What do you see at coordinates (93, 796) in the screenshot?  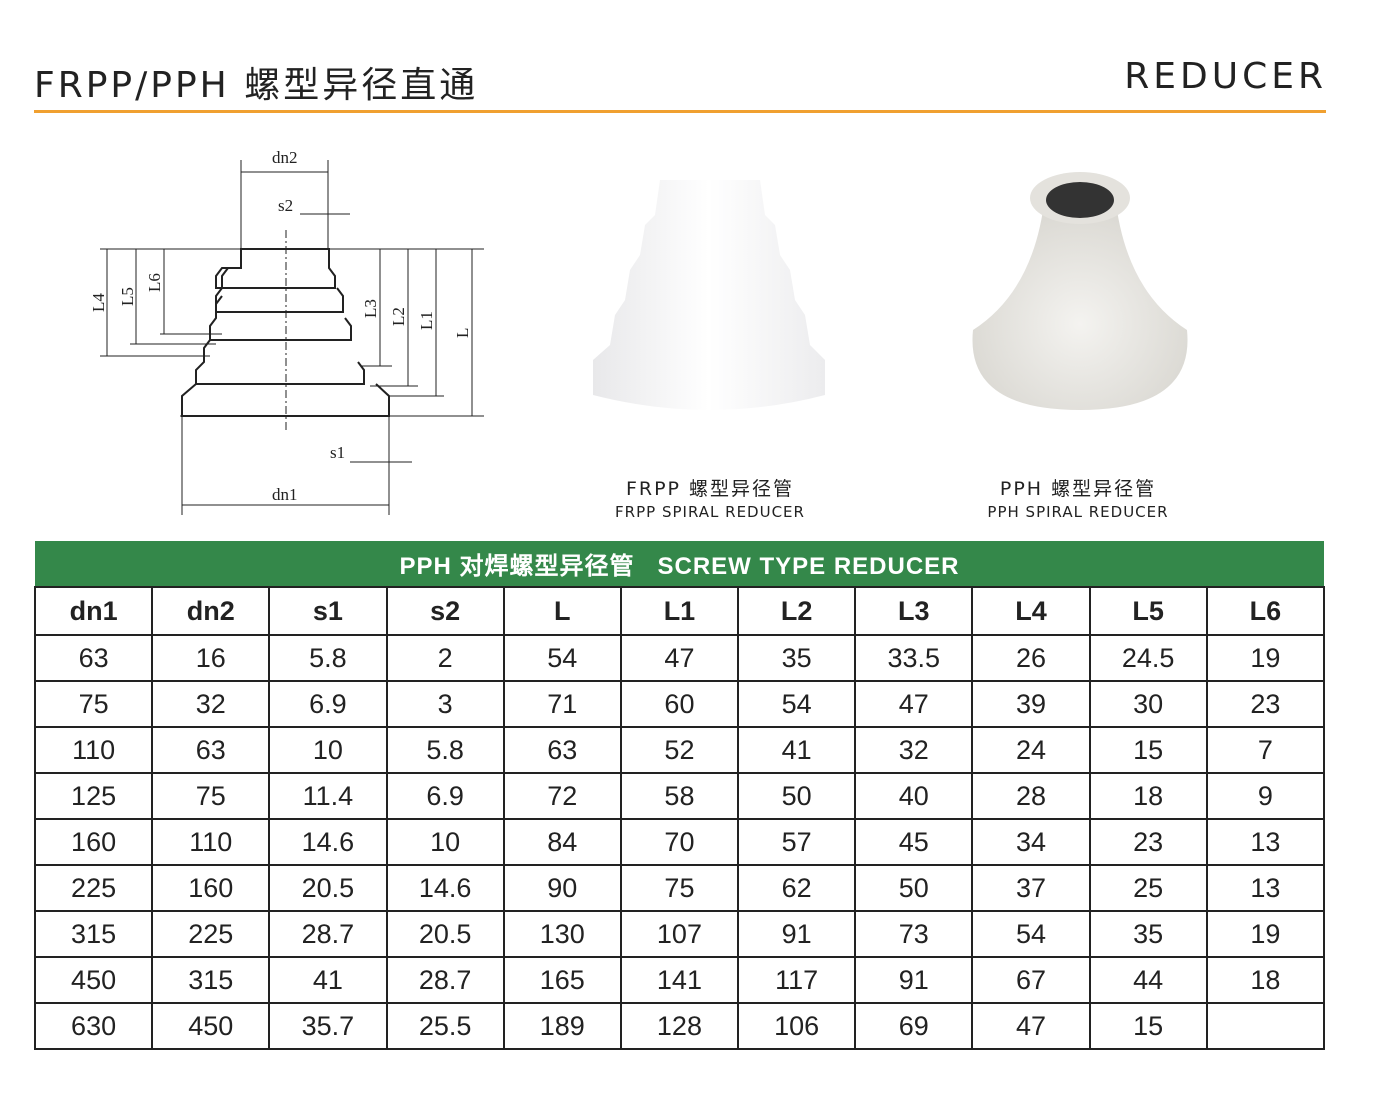 I see `table-cell: 125` at bounding box center [93, 796].